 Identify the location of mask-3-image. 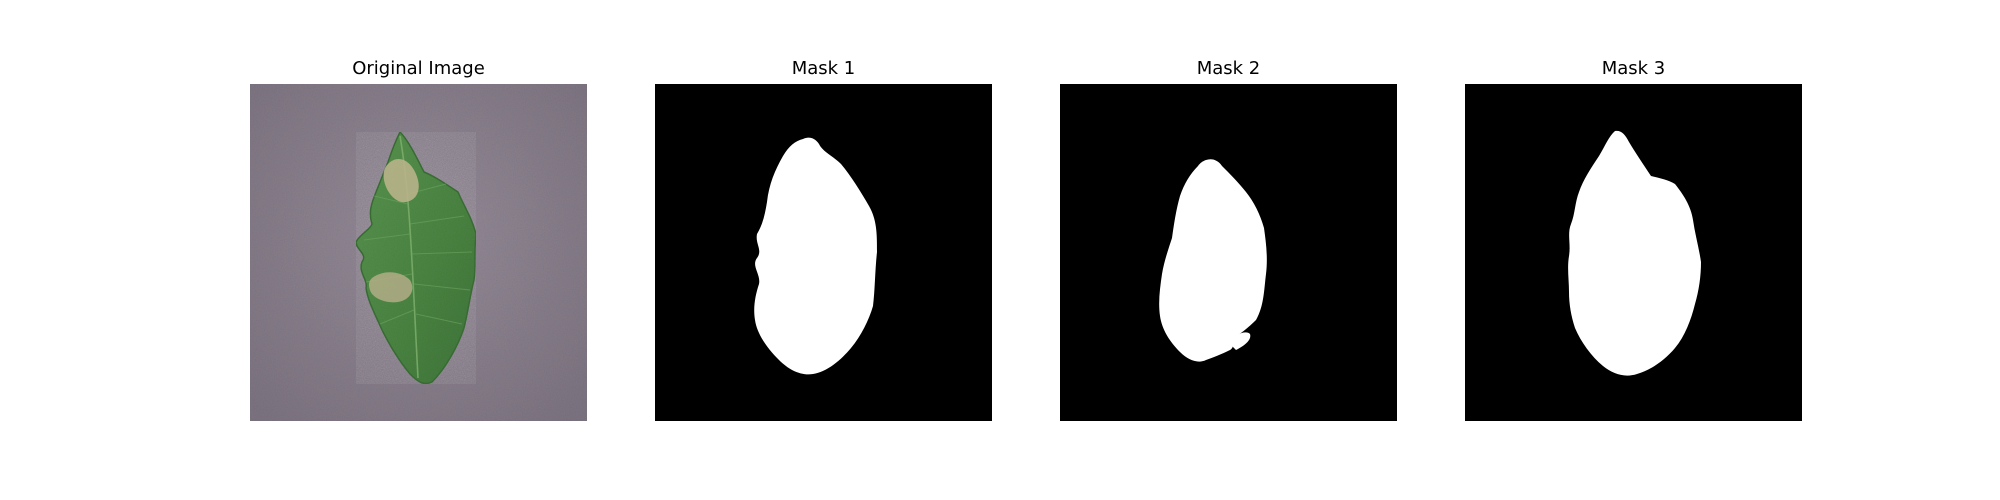
(1633, 252).